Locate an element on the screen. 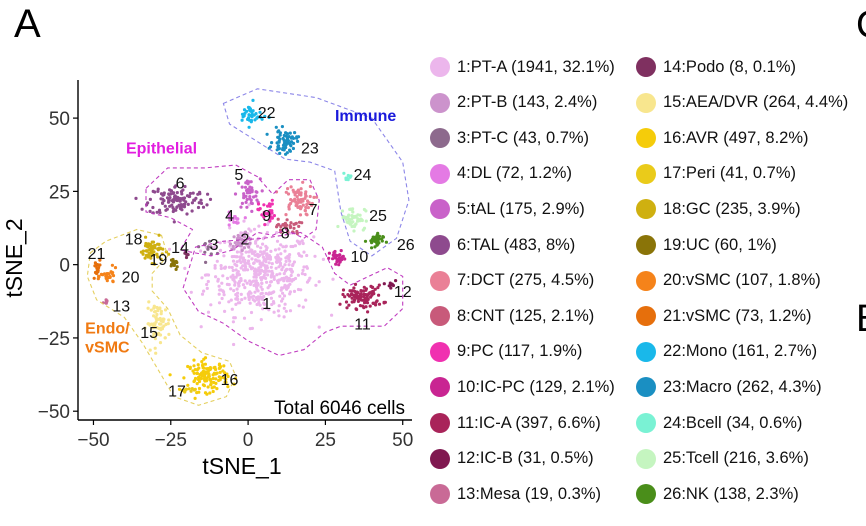 The image size is (866, 526). y-tick-label: 0 is located at coordinates (64, 266).